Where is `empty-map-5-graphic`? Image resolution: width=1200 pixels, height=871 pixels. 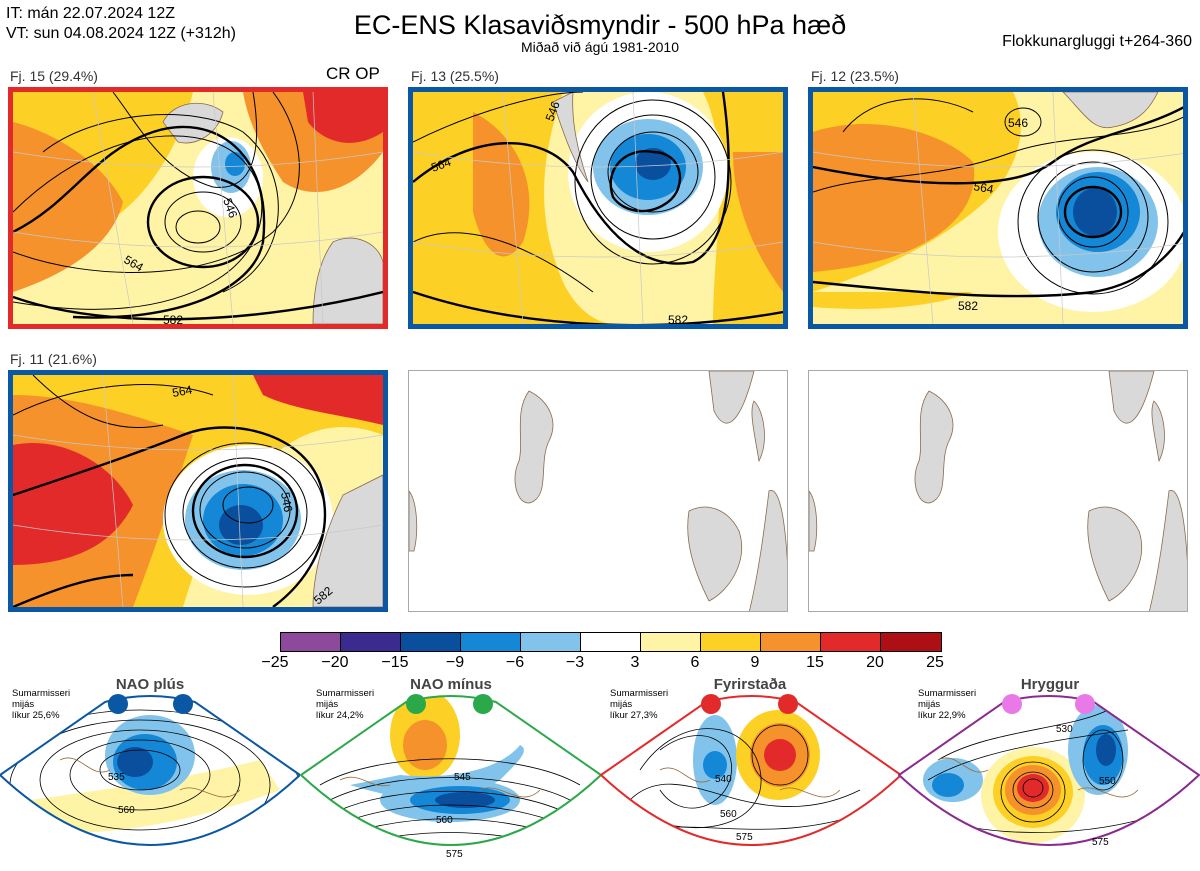 empty-map-5-graphic is located at coordinates (598, 491).